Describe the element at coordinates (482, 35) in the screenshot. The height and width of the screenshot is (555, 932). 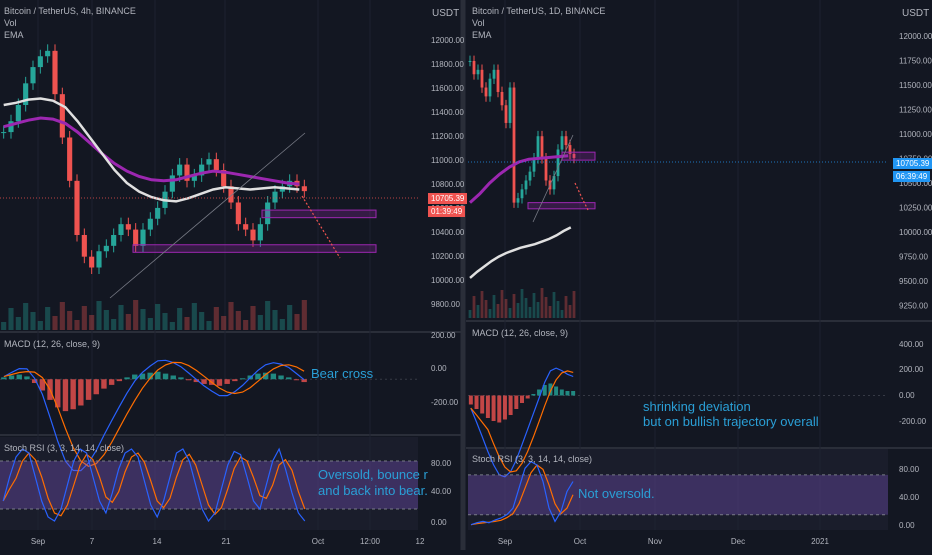
I see `right-legend-ema: EMA` at that location.